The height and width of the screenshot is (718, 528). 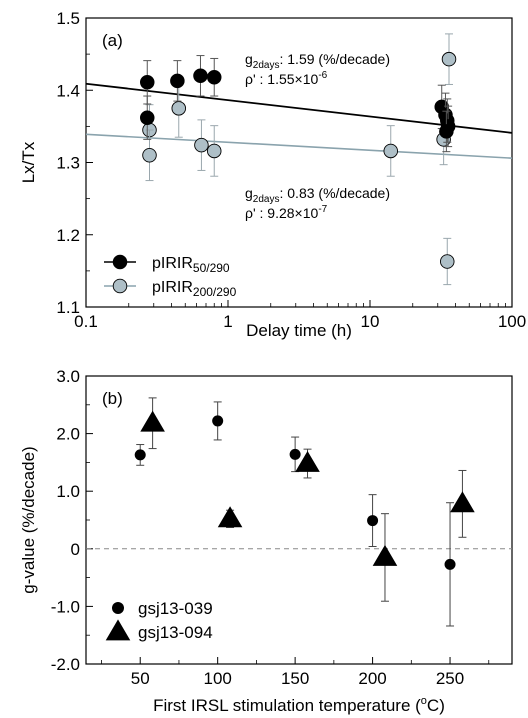 I want to click on legend-entry: gsj13-039, so click(x=175, y=608).